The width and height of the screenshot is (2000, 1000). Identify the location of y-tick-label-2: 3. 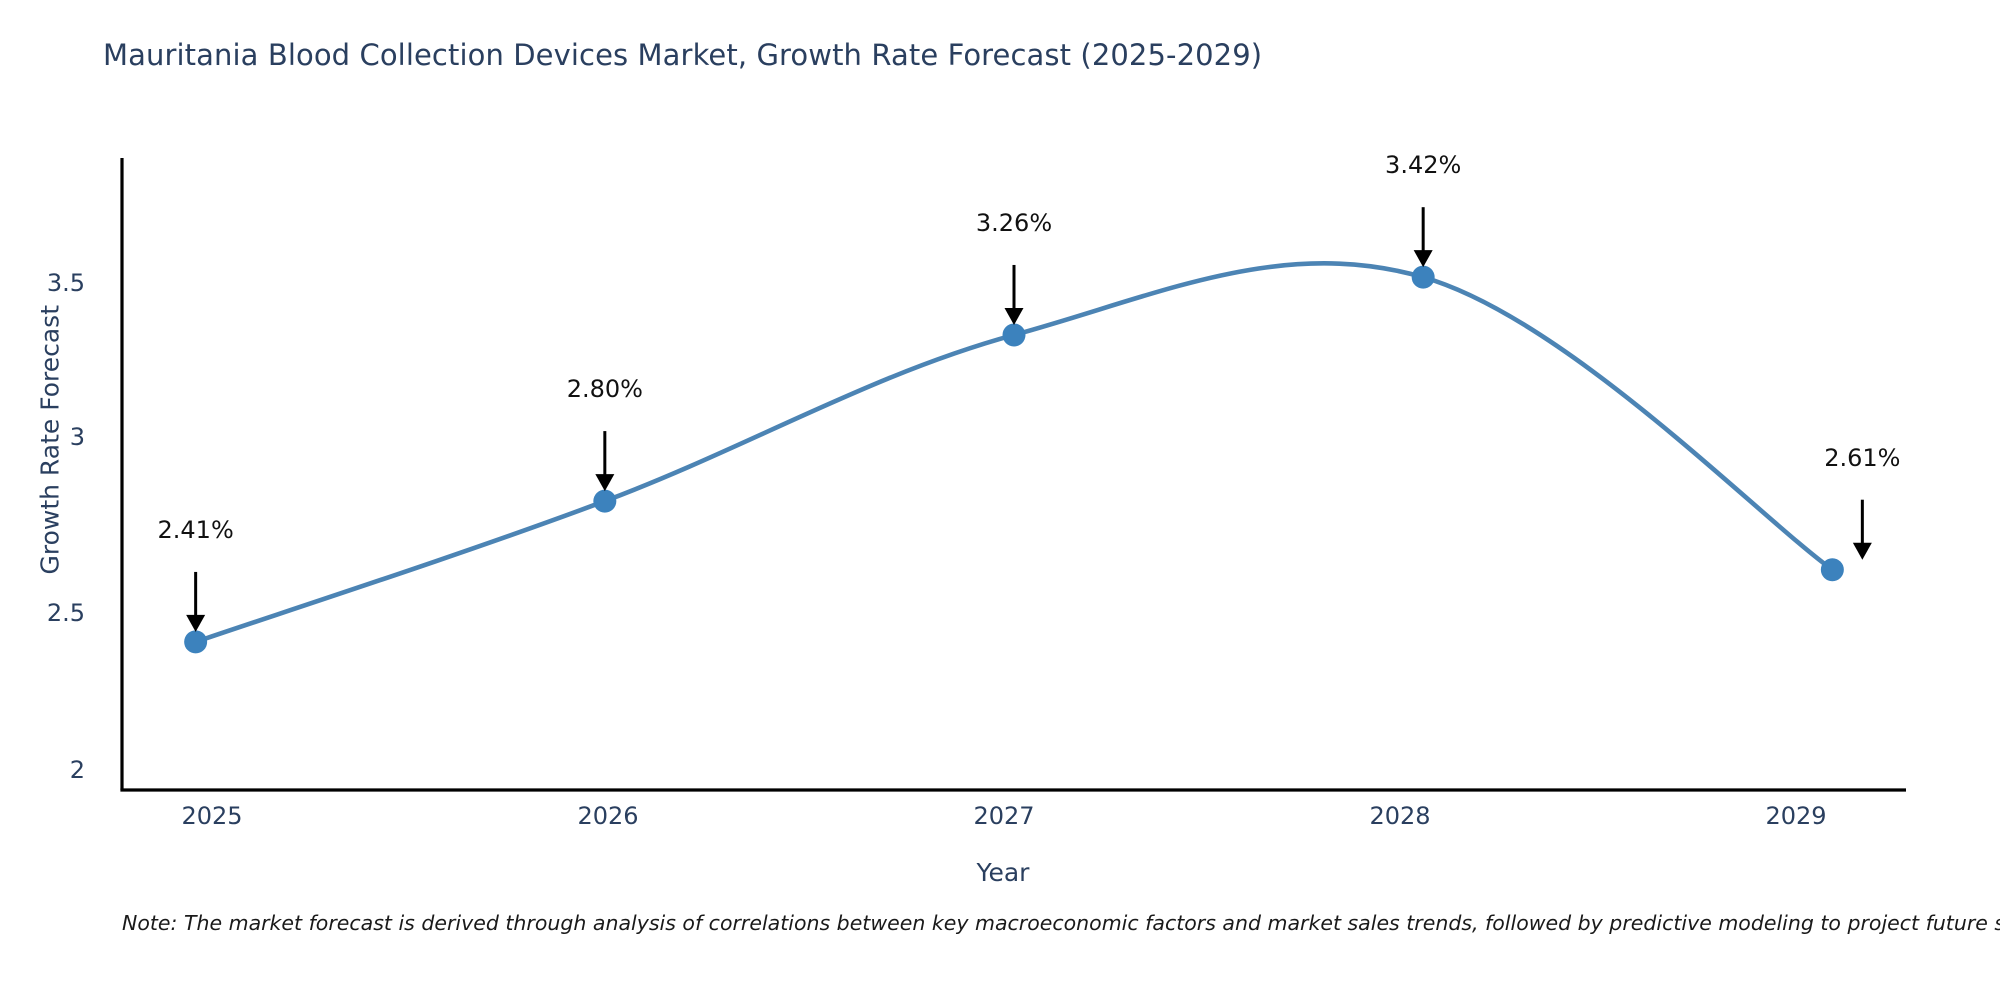
(77, 437).